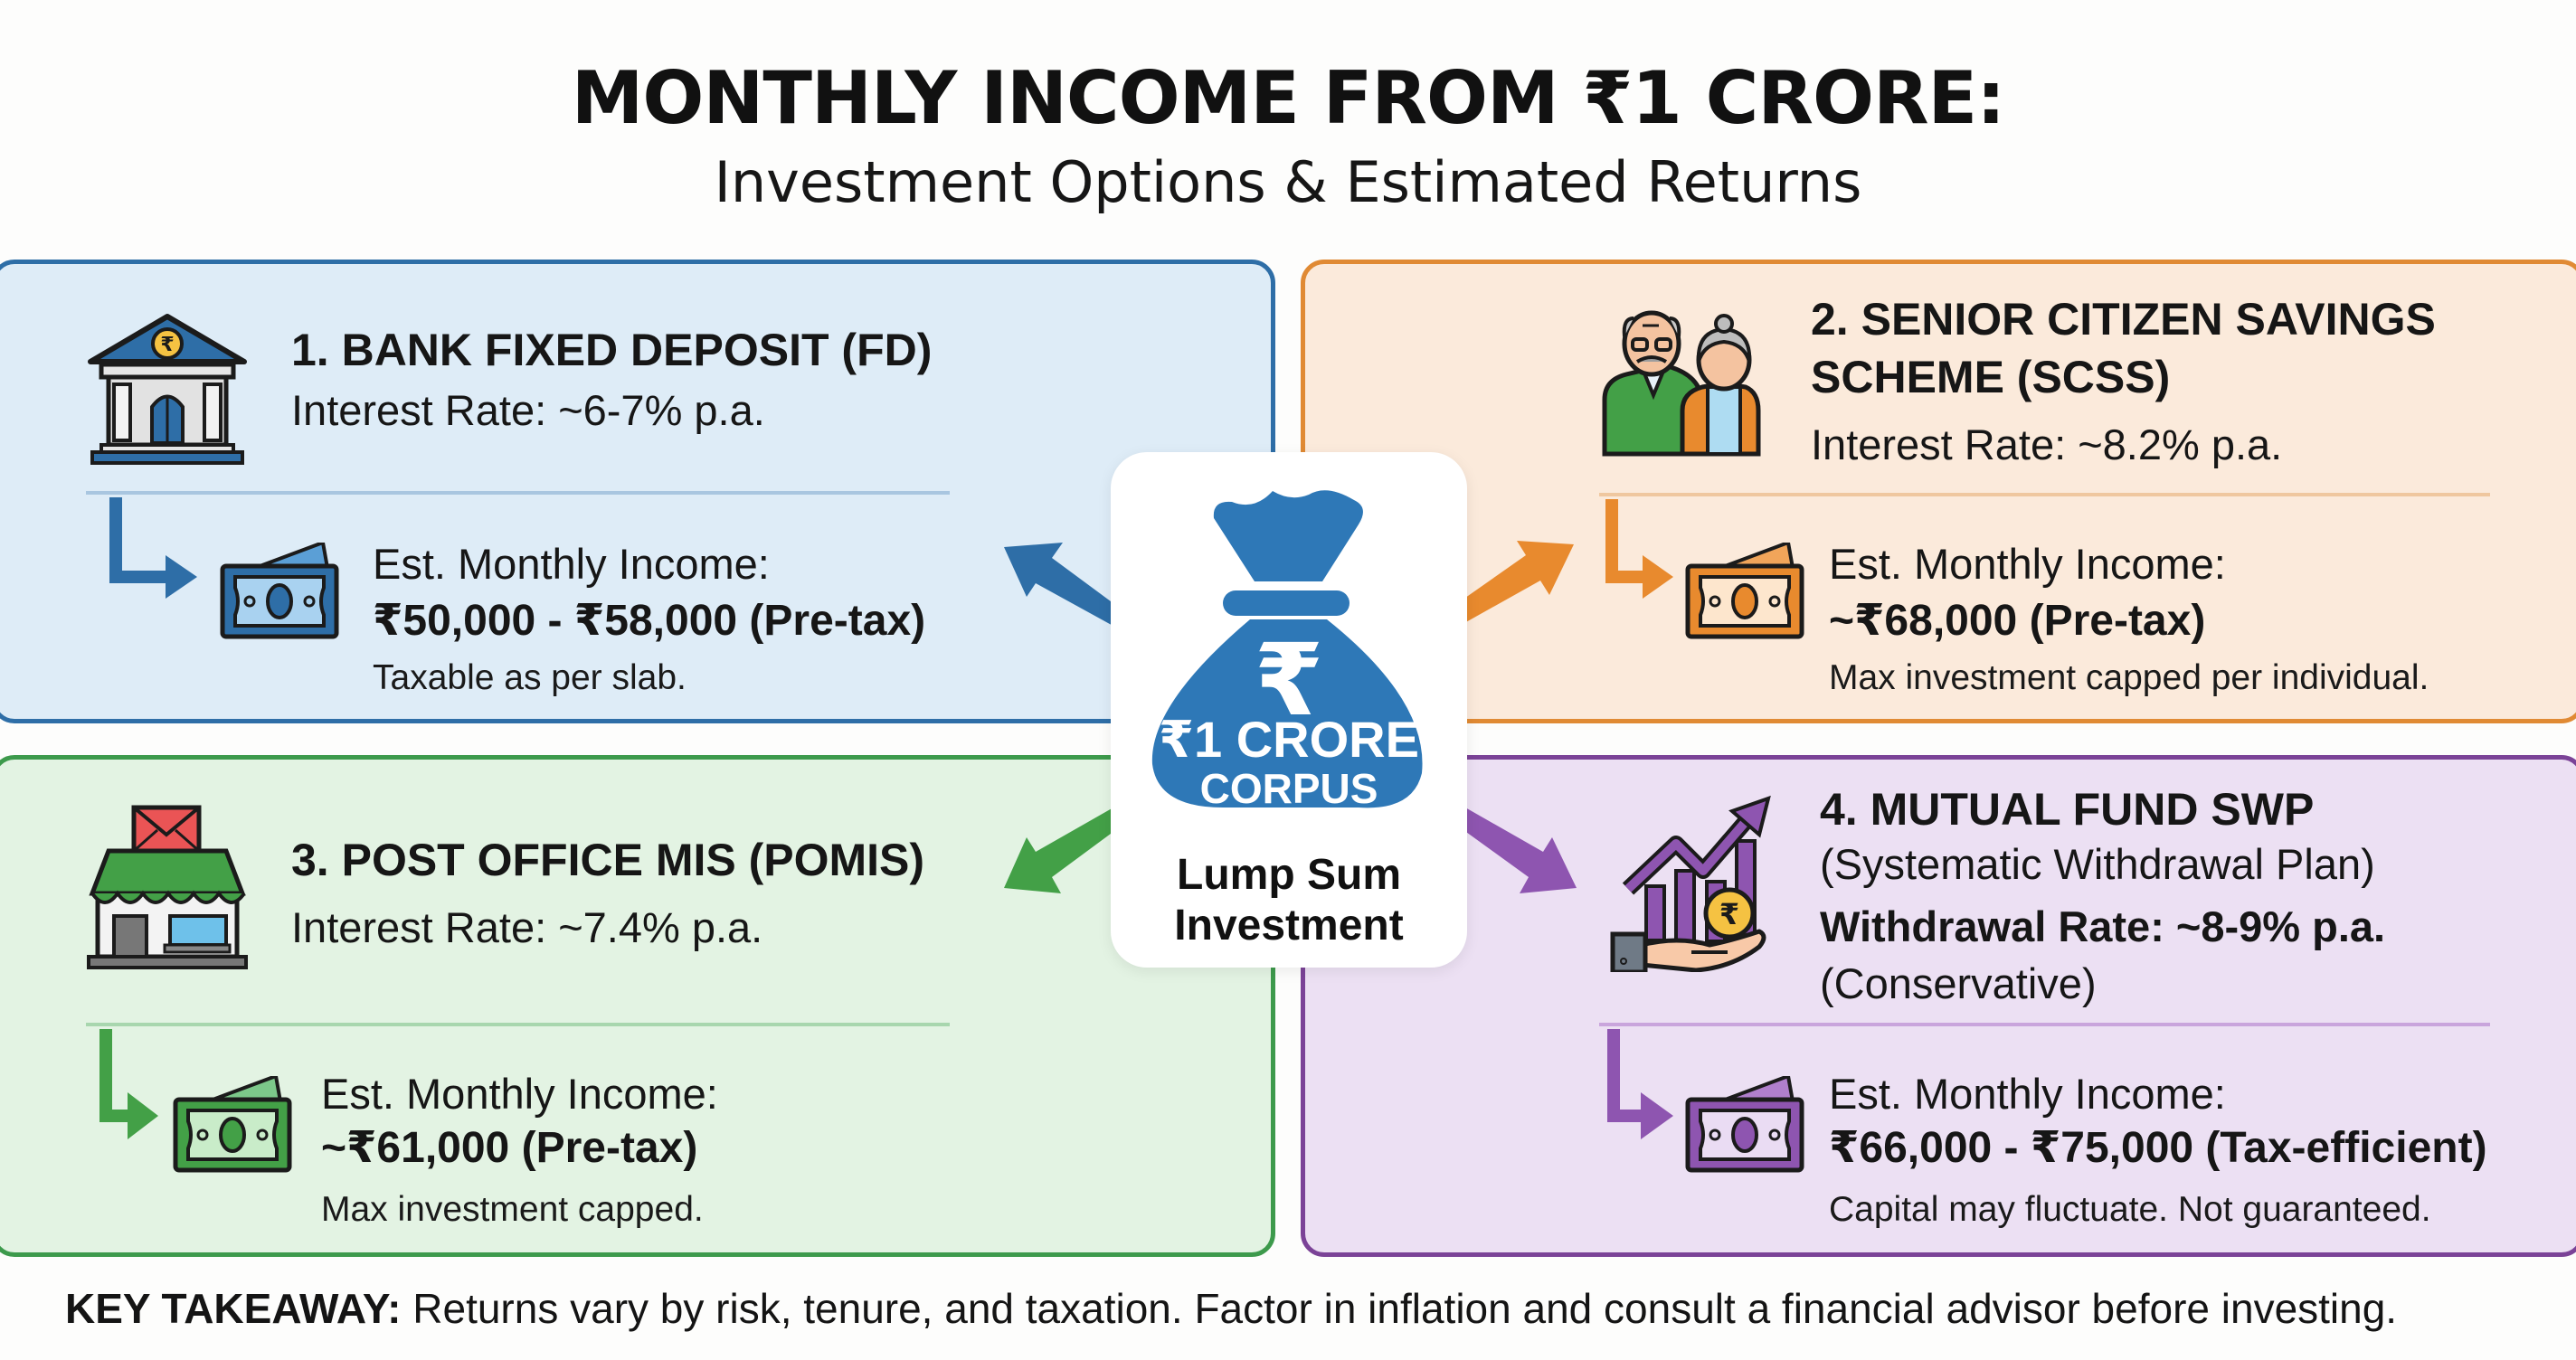 This screenshot has height=1360, width=2576. Describe the element at coordinates (510, 1148) in the screenshot. I see `income-value: ~₹61,000 (Pre-tax)` at that location.